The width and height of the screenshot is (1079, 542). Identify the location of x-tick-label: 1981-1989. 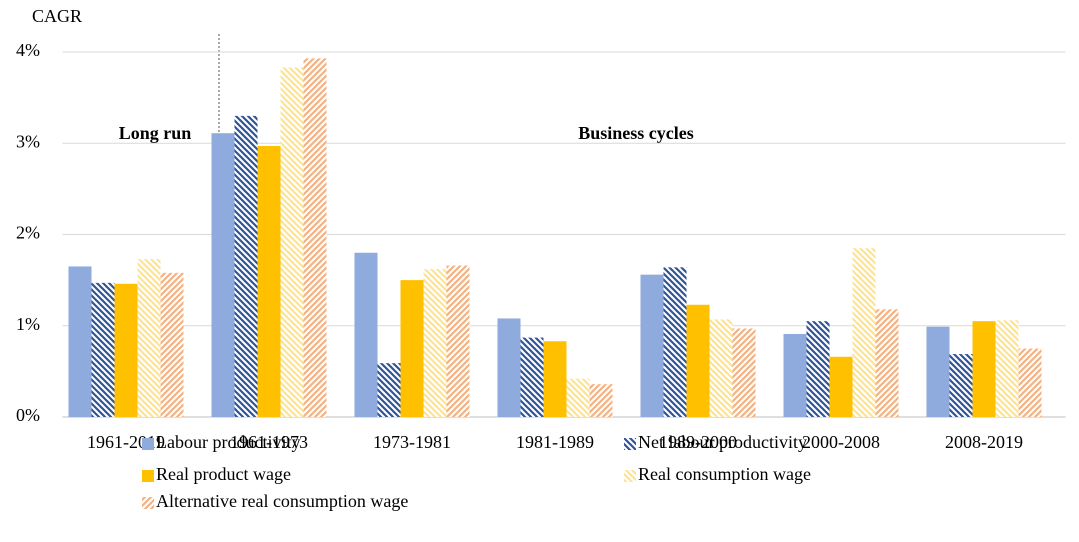
(555, 442).